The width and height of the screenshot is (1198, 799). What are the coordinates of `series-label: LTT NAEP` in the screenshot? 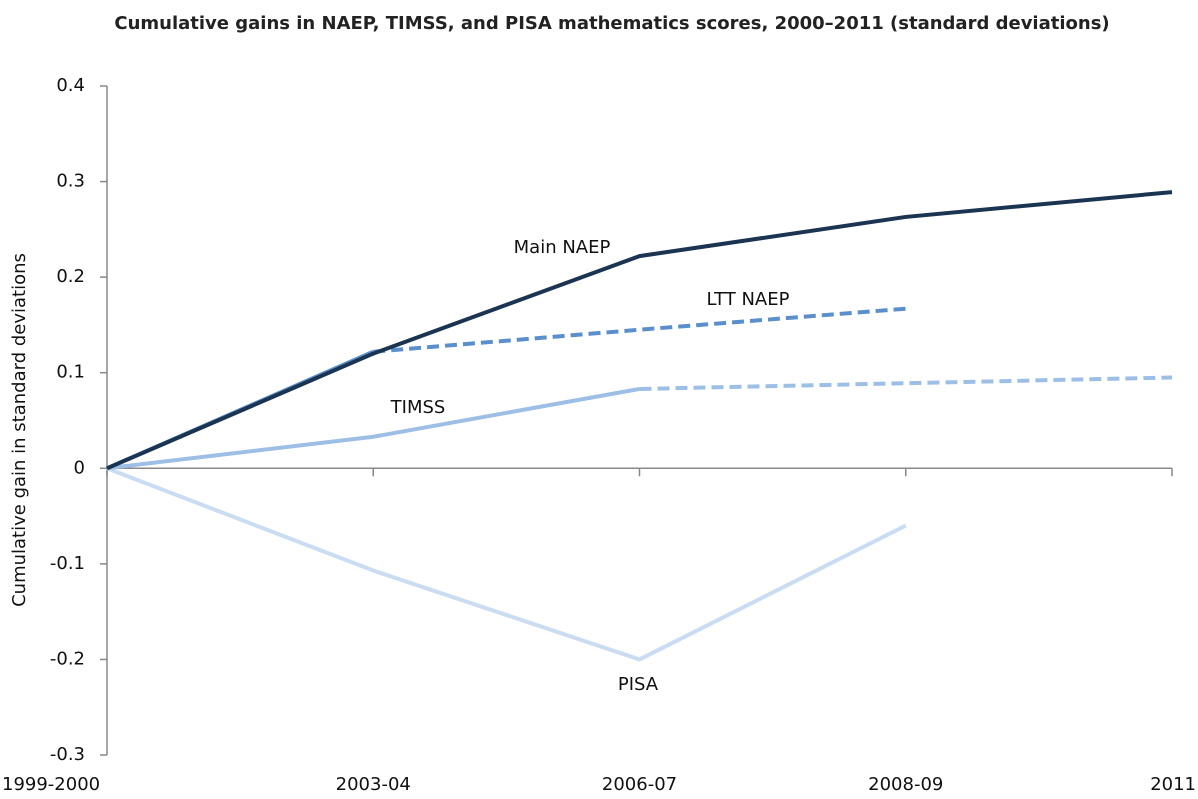 It's located at (748, 299).